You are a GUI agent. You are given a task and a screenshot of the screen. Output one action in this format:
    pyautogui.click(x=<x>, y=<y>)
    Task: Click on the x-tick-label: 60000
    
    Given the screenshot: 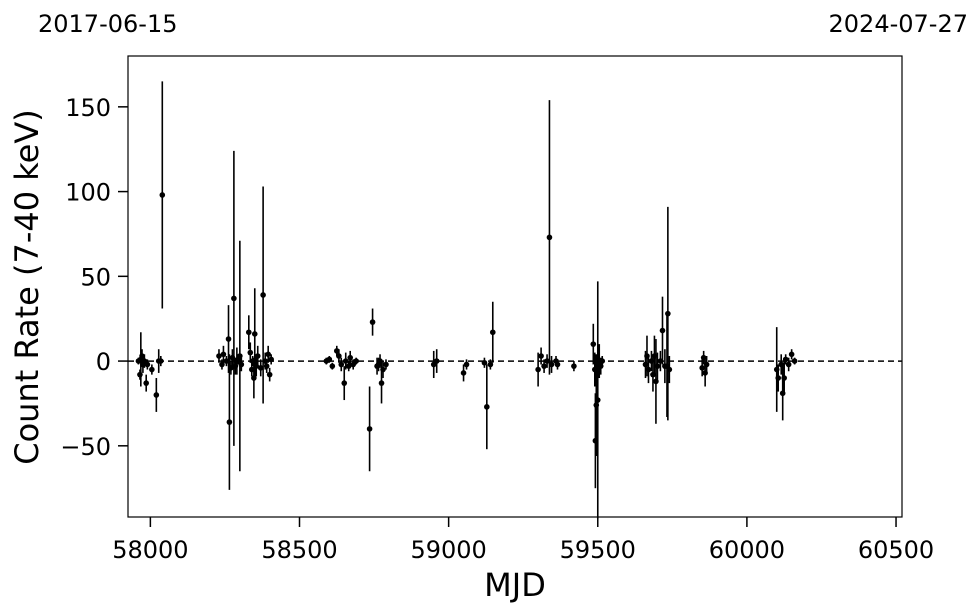 What is the action you would take?
    pyautogui.click(x=747, y=550)
    